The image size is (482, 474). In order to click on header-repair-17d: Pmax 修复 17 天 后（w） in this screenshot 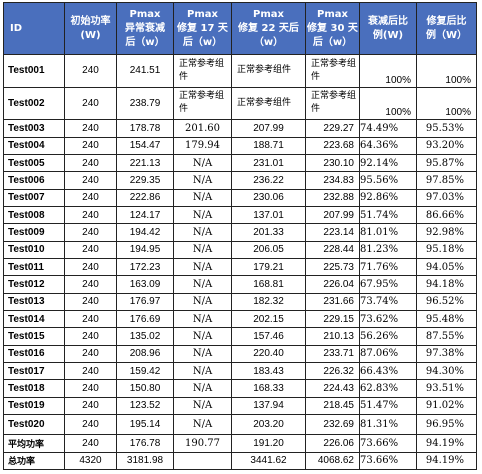, I will do `click(202, 28)`.